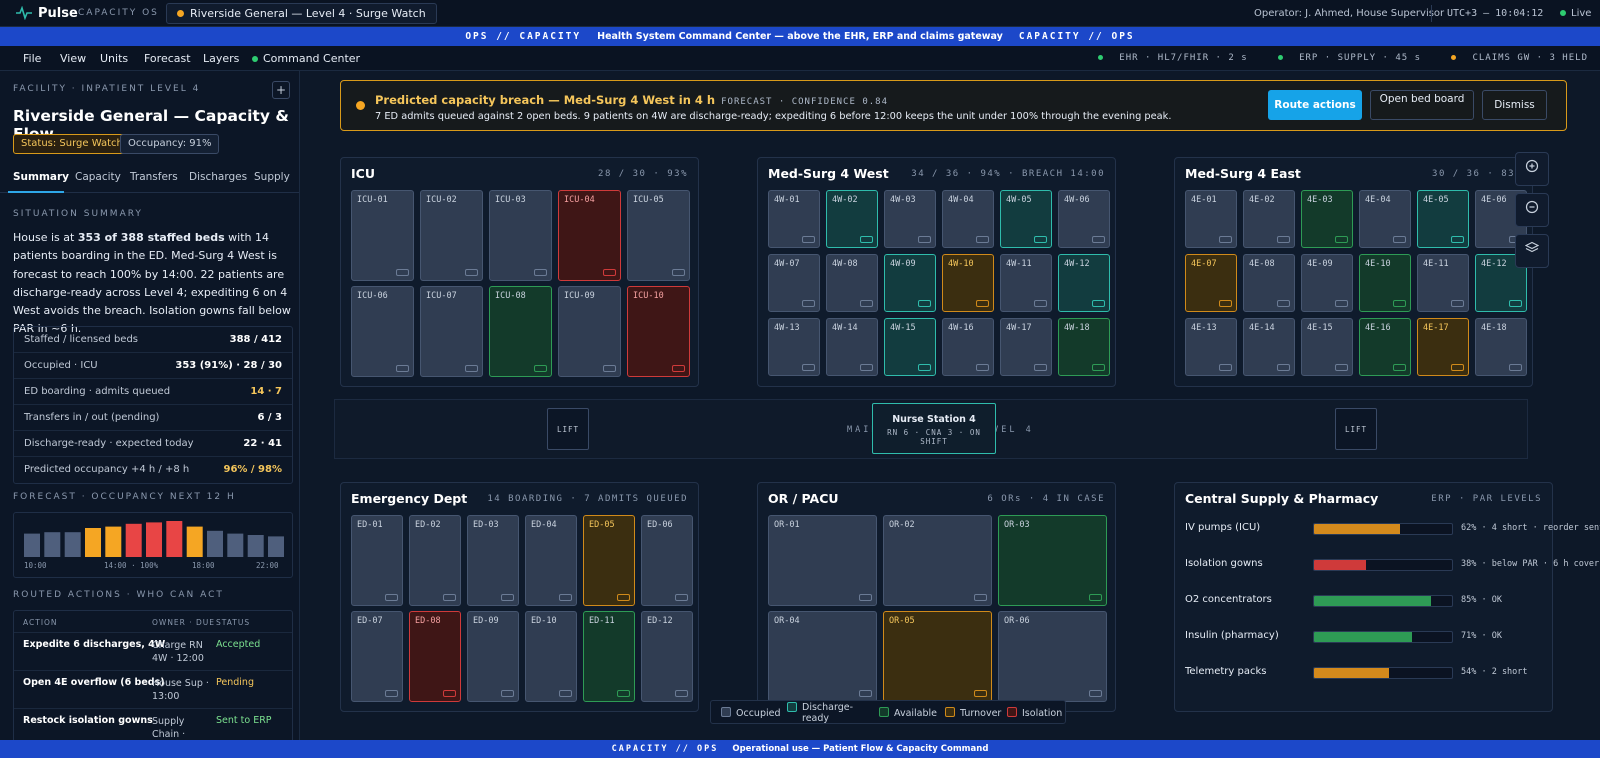  What do you see at coordinates (1211, 219) in the screenshot?
I see `bed-4e-01: 4E-01` at bounding box center [1211, 219].